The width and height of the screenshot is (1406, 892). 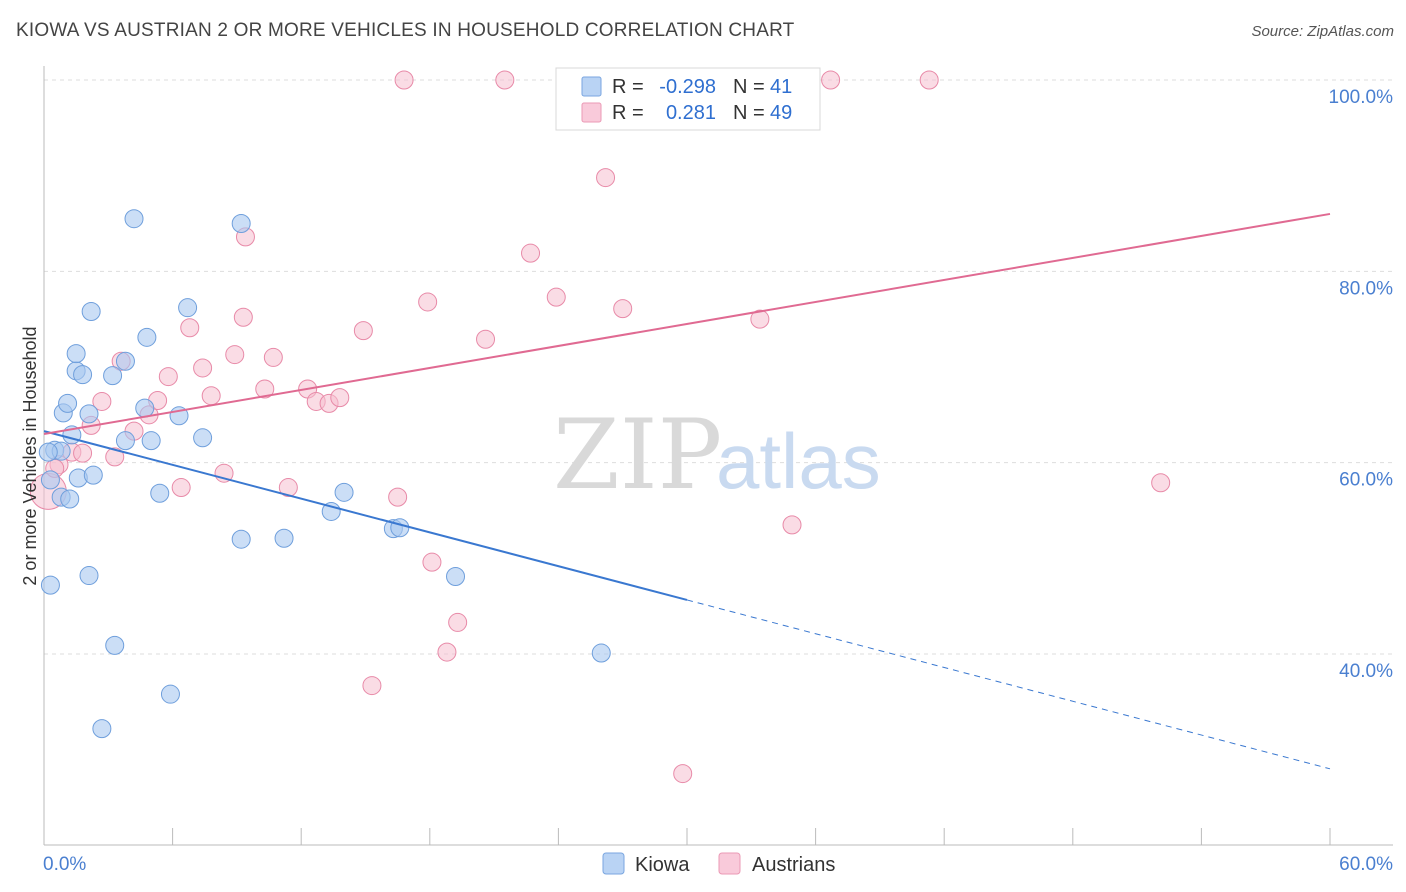 What do you see at coordinates (691, 113) in the screenshot?
I see `austrians-r-value: 0.281` at bounding box center [691, 113].